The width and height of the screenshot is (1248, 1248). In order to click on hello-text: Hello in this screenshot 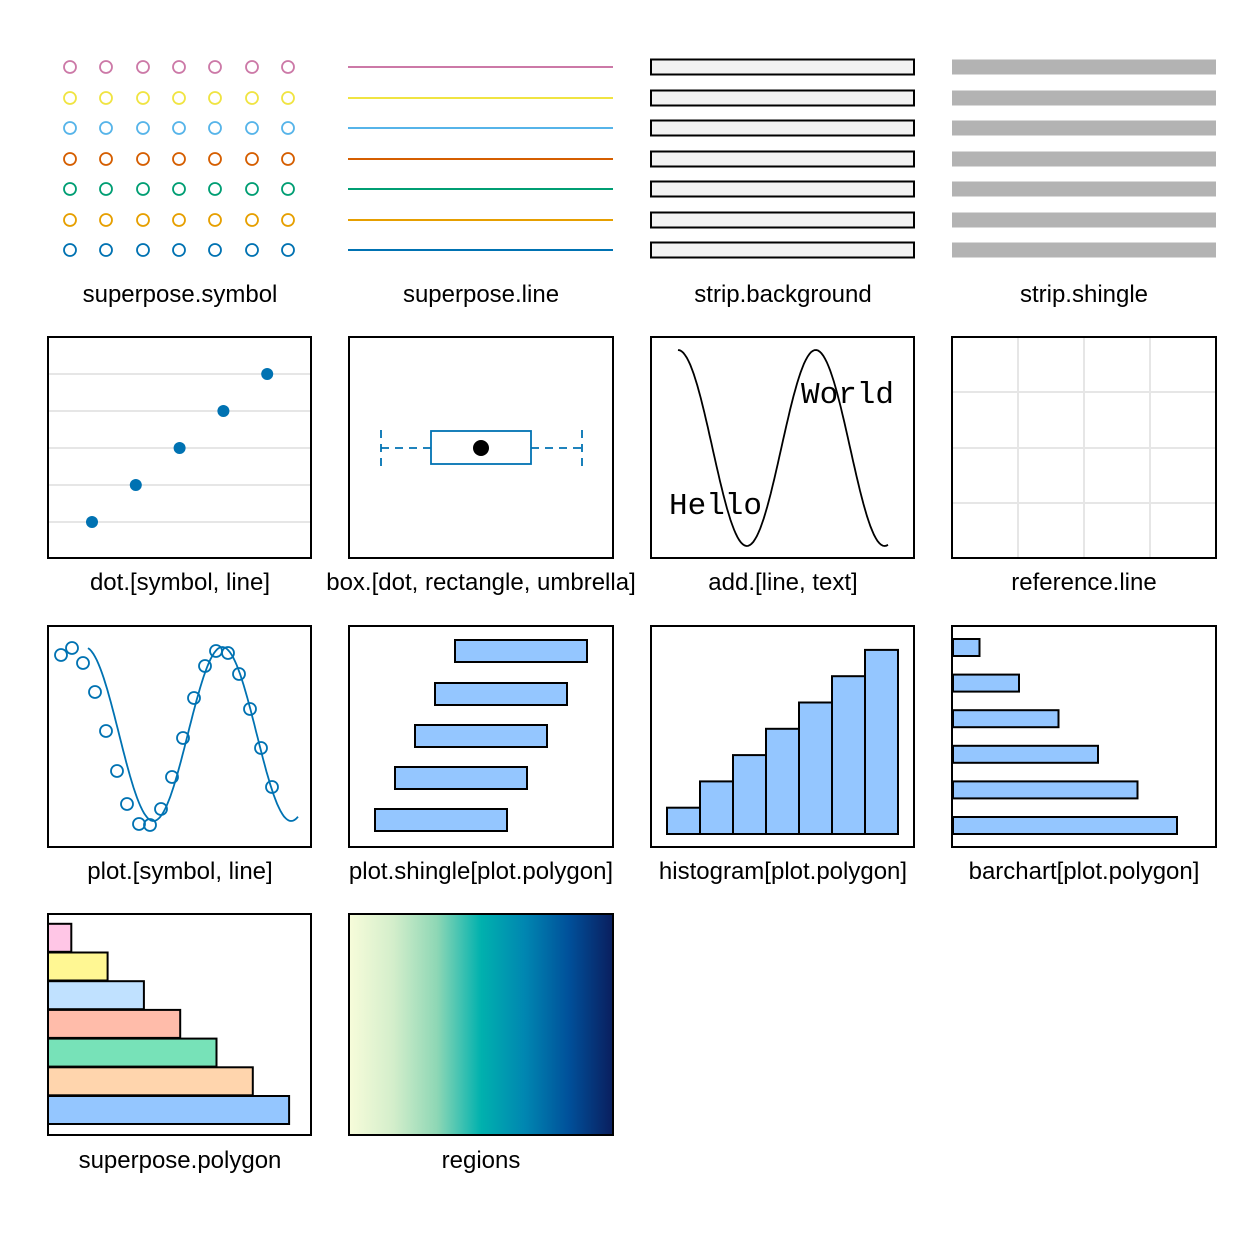, I will do `click(715, 506)`.